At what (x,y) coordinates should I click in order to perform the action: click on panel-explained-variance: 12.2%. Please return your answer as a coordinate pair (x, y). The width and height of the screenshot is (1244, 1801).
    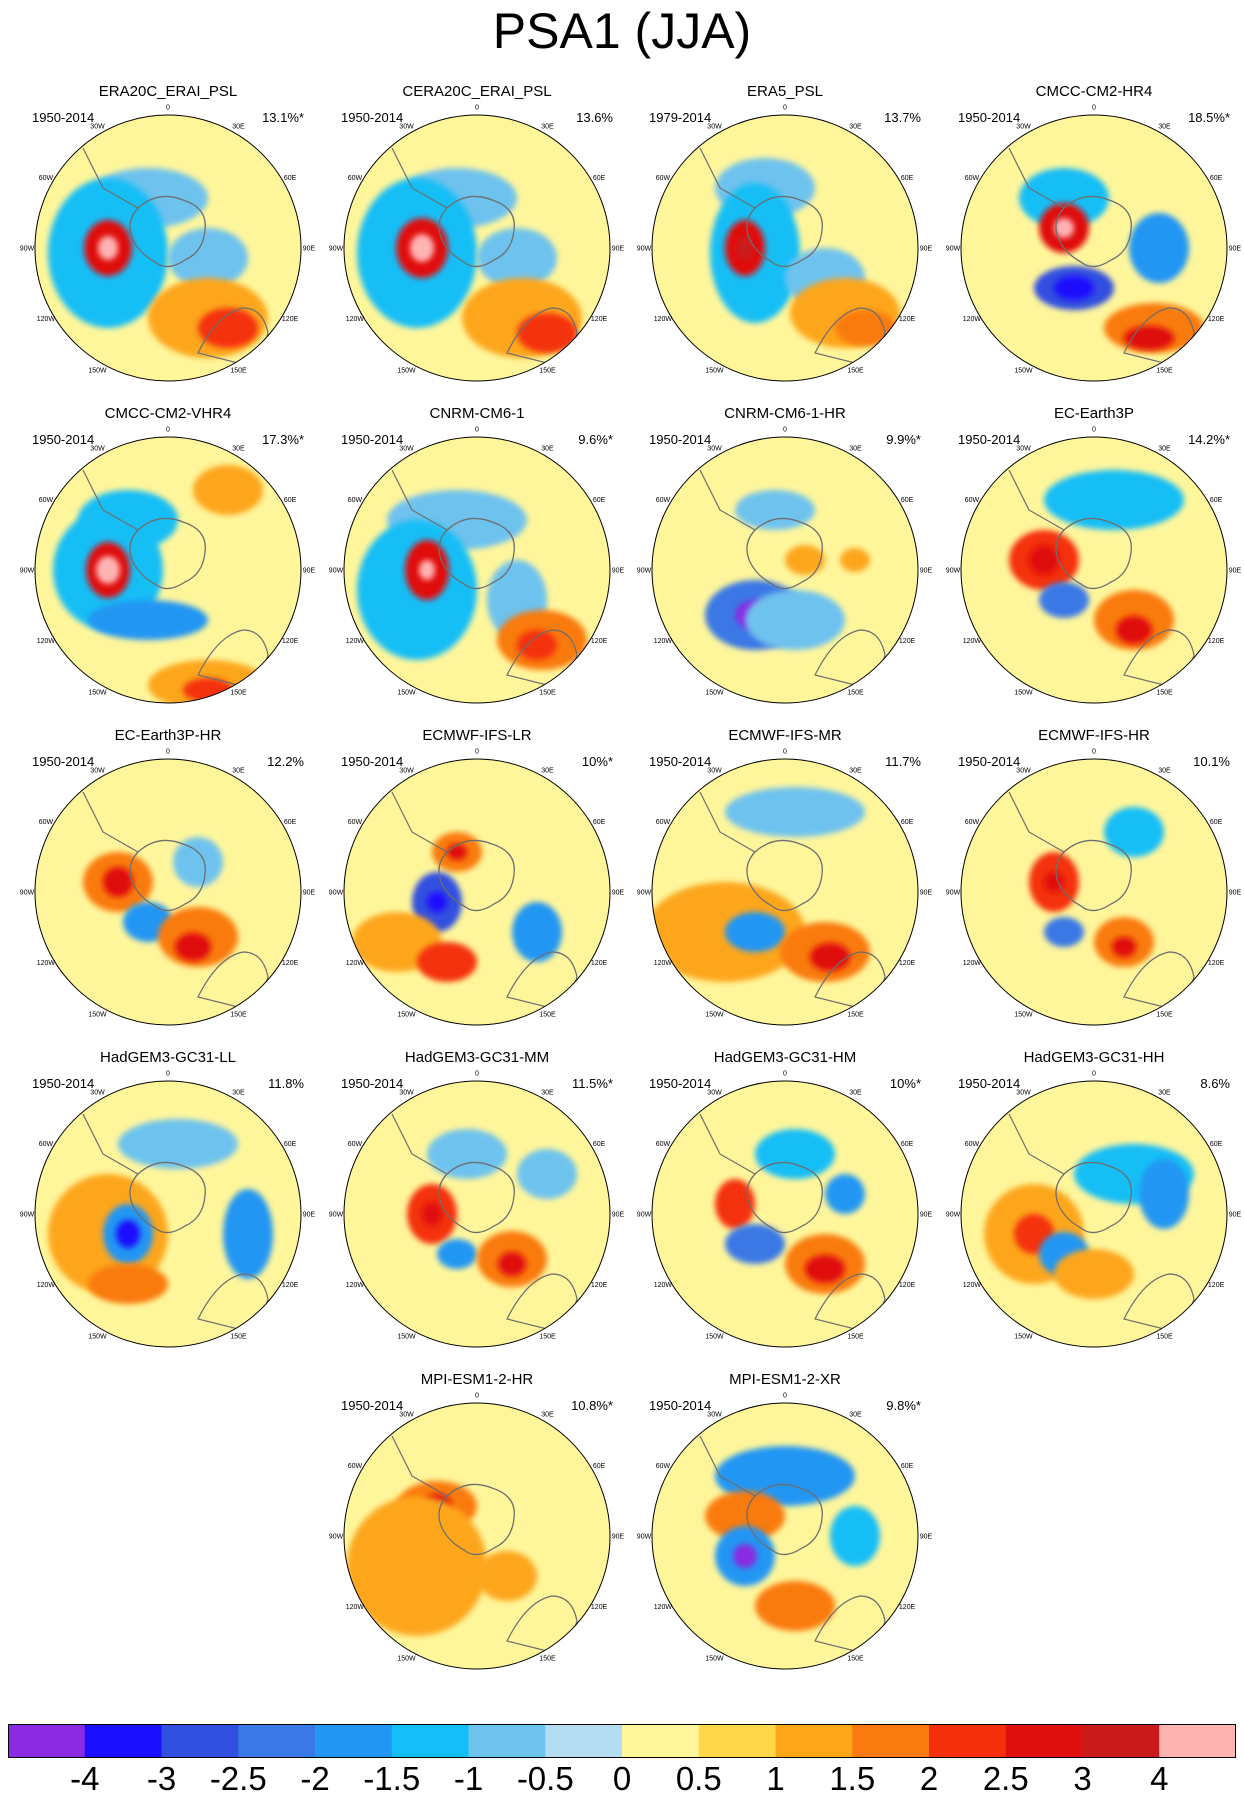
    Looking at the image, I should click on (285, 761).